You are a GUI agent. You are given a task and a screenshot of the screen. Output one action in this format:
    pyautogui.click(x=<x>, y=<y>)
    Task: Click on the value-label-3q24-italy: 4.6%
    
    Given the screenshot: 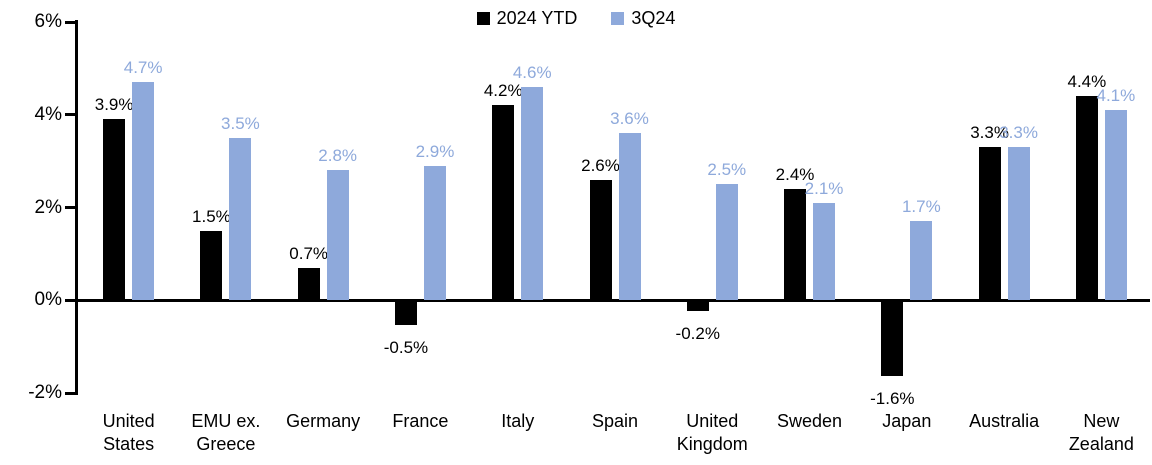 What is the action you would take?
    pyautogui.click(x=532, y=72)
    